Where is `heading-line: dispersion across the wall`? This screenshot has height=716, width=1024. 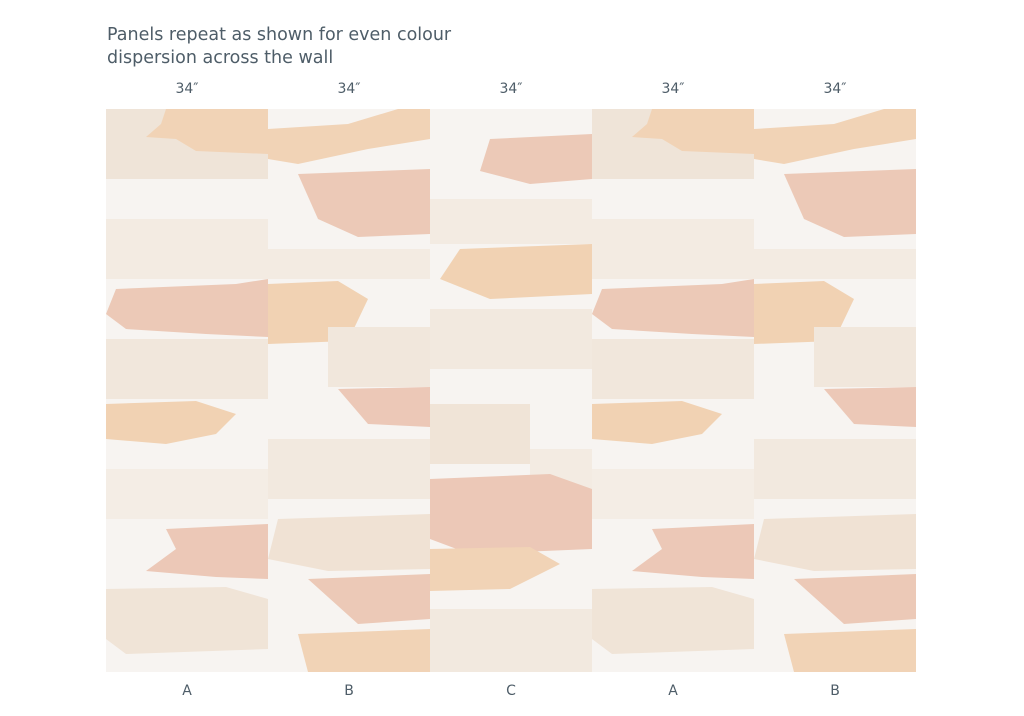
heading-line: dispersion across the wall is located at coordinates (220, 58).